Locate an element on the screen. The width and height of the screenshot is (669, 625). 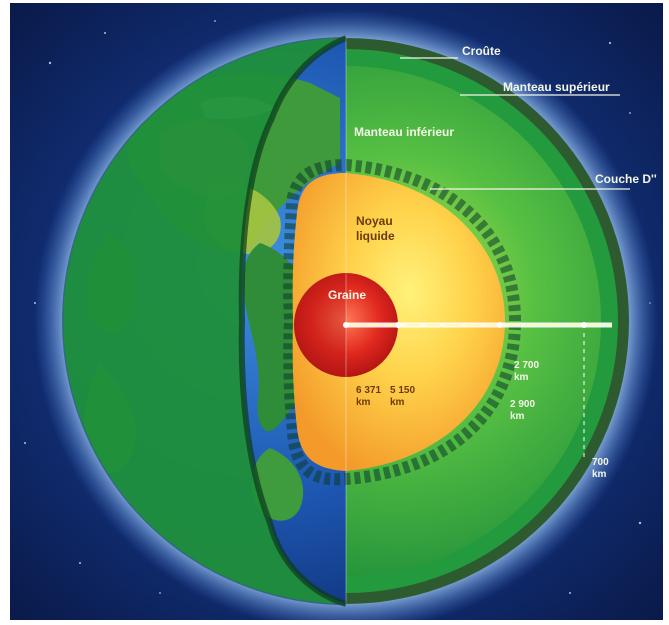
outer-core-label-line1: Noyau is located at coordinates (374, 221).